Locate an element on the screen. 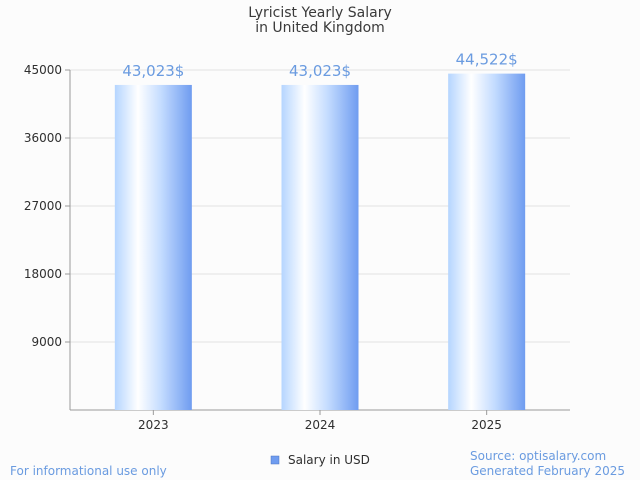 The height and width of the screenshot is (480, 640). data-labels: 43,023$ 43,023$ 44,522$ is located at coordinates (319, 65).